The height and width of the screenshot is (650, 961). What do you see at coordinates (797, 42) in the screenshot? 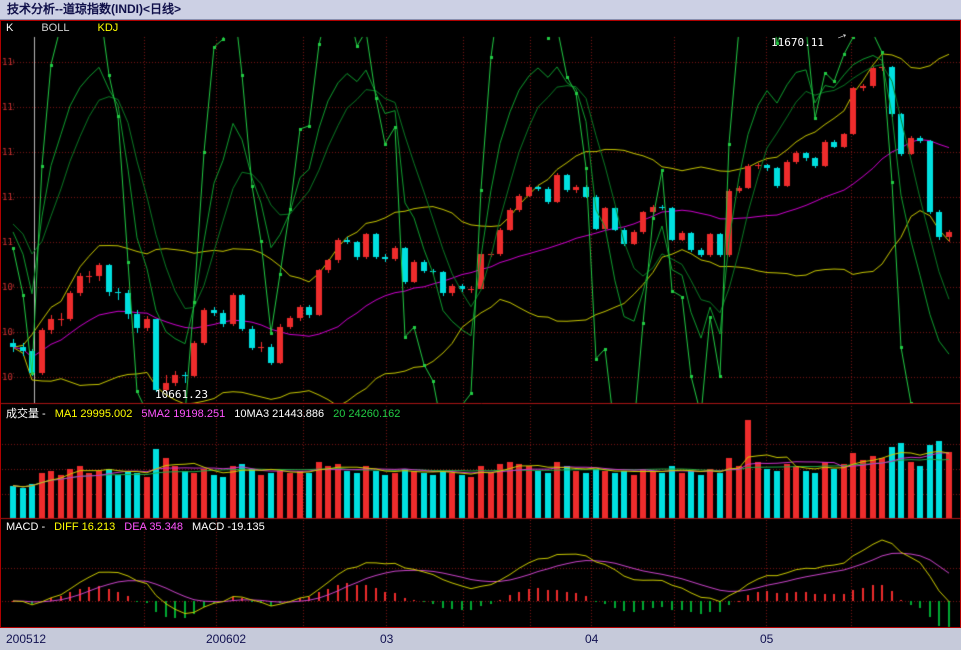
I see `high-price-label: 11670.11` at bounding box center [797, 42].